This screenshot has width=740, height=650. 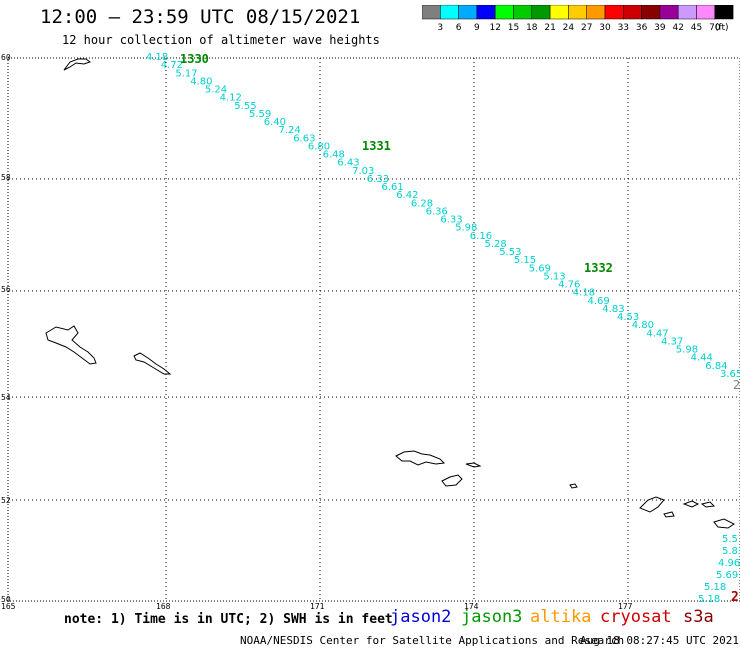 I want to click on wave-height-value: 4.44, so click(x=702, y=358).